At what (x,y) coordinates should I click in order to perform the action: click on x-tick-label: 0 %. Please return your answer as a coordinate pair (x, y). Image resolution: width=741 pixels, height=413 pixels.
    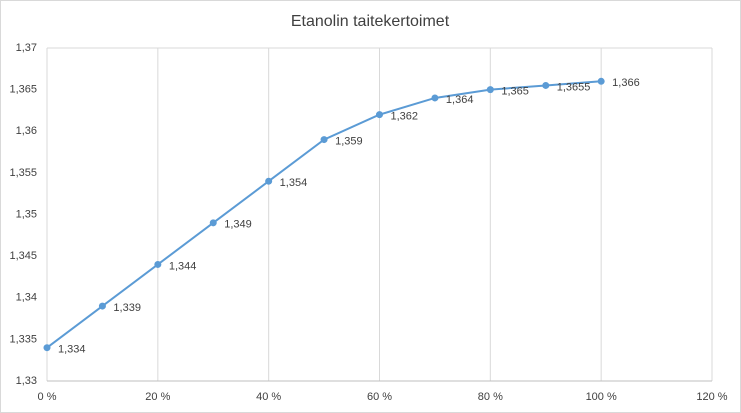
    Looking at the image, I should click on (47, 397).